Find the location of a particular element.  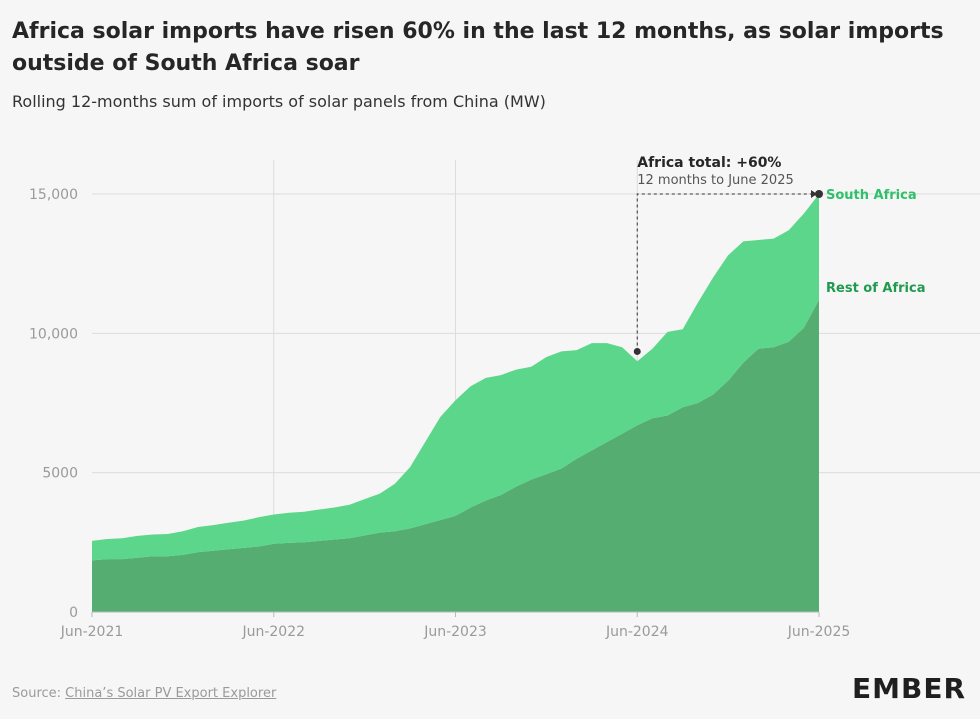

series-labels: Rest of Africa South Africa is located at coordinates (875, 242).